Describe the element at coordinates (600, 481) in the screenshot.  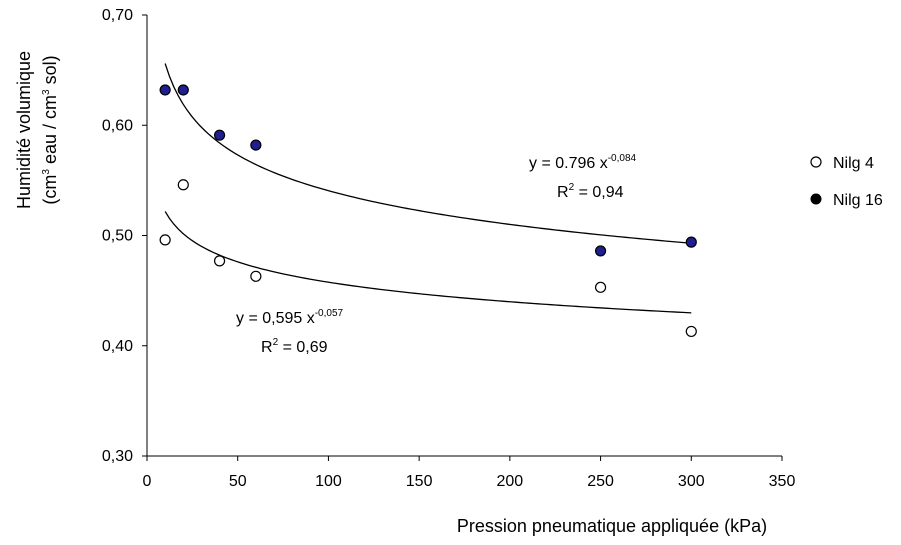
I see `x-tick-label: 250` at that location.